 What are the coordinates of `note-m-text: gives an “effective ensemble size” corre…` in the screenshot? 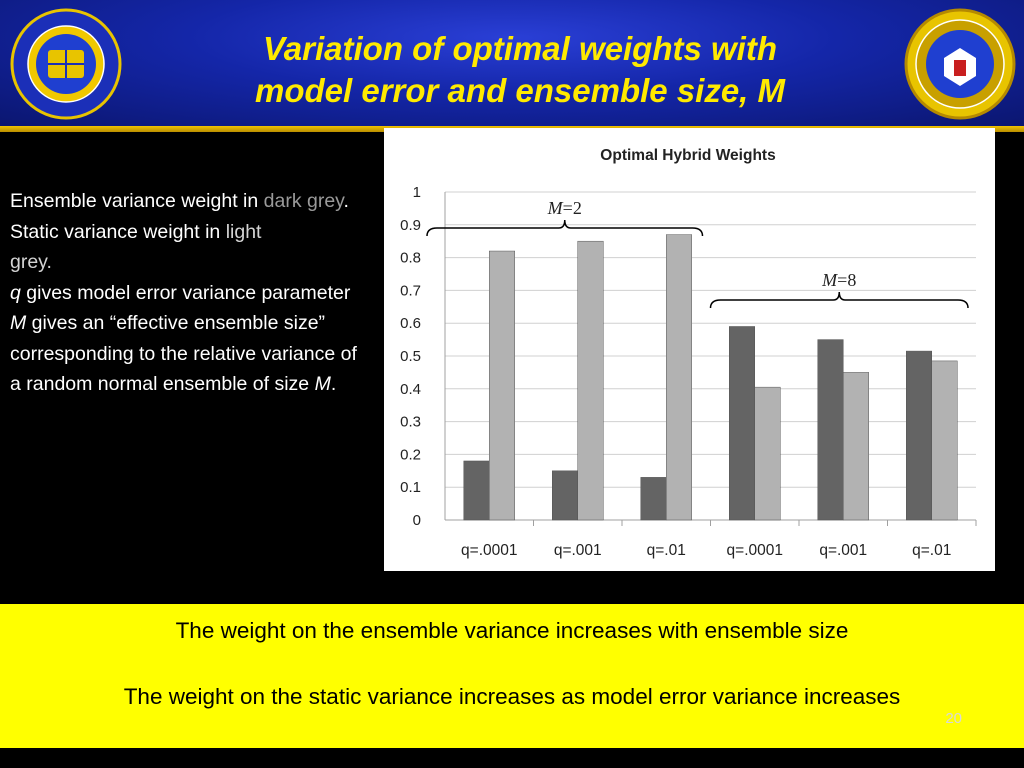 It's located at (183, 353).